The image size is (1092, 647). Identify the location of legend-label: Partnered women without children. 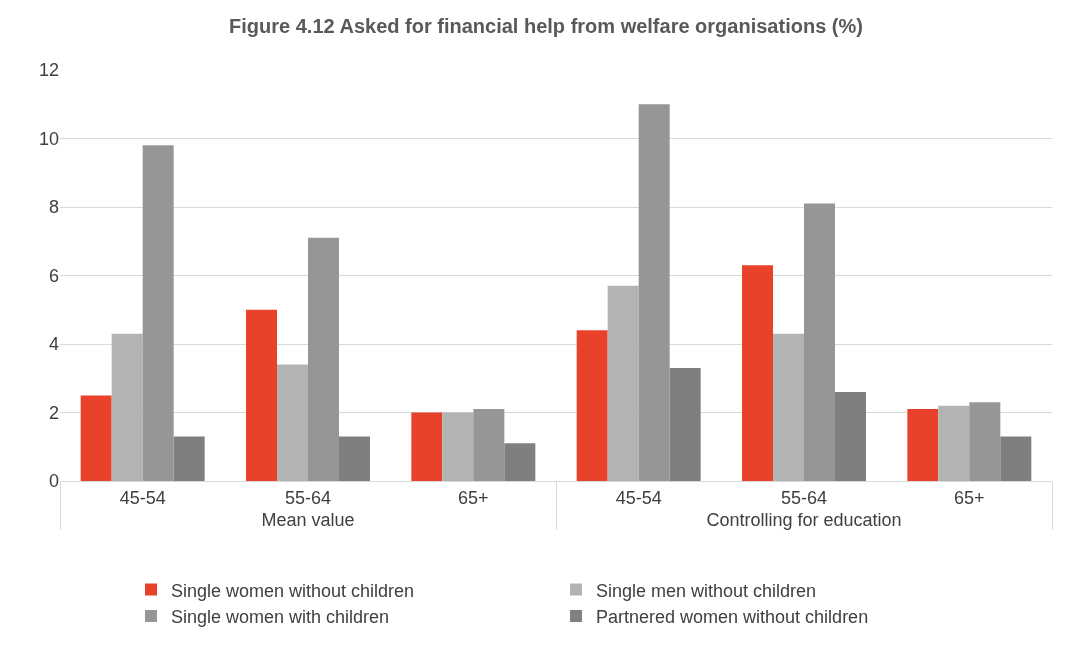
(732, 617).